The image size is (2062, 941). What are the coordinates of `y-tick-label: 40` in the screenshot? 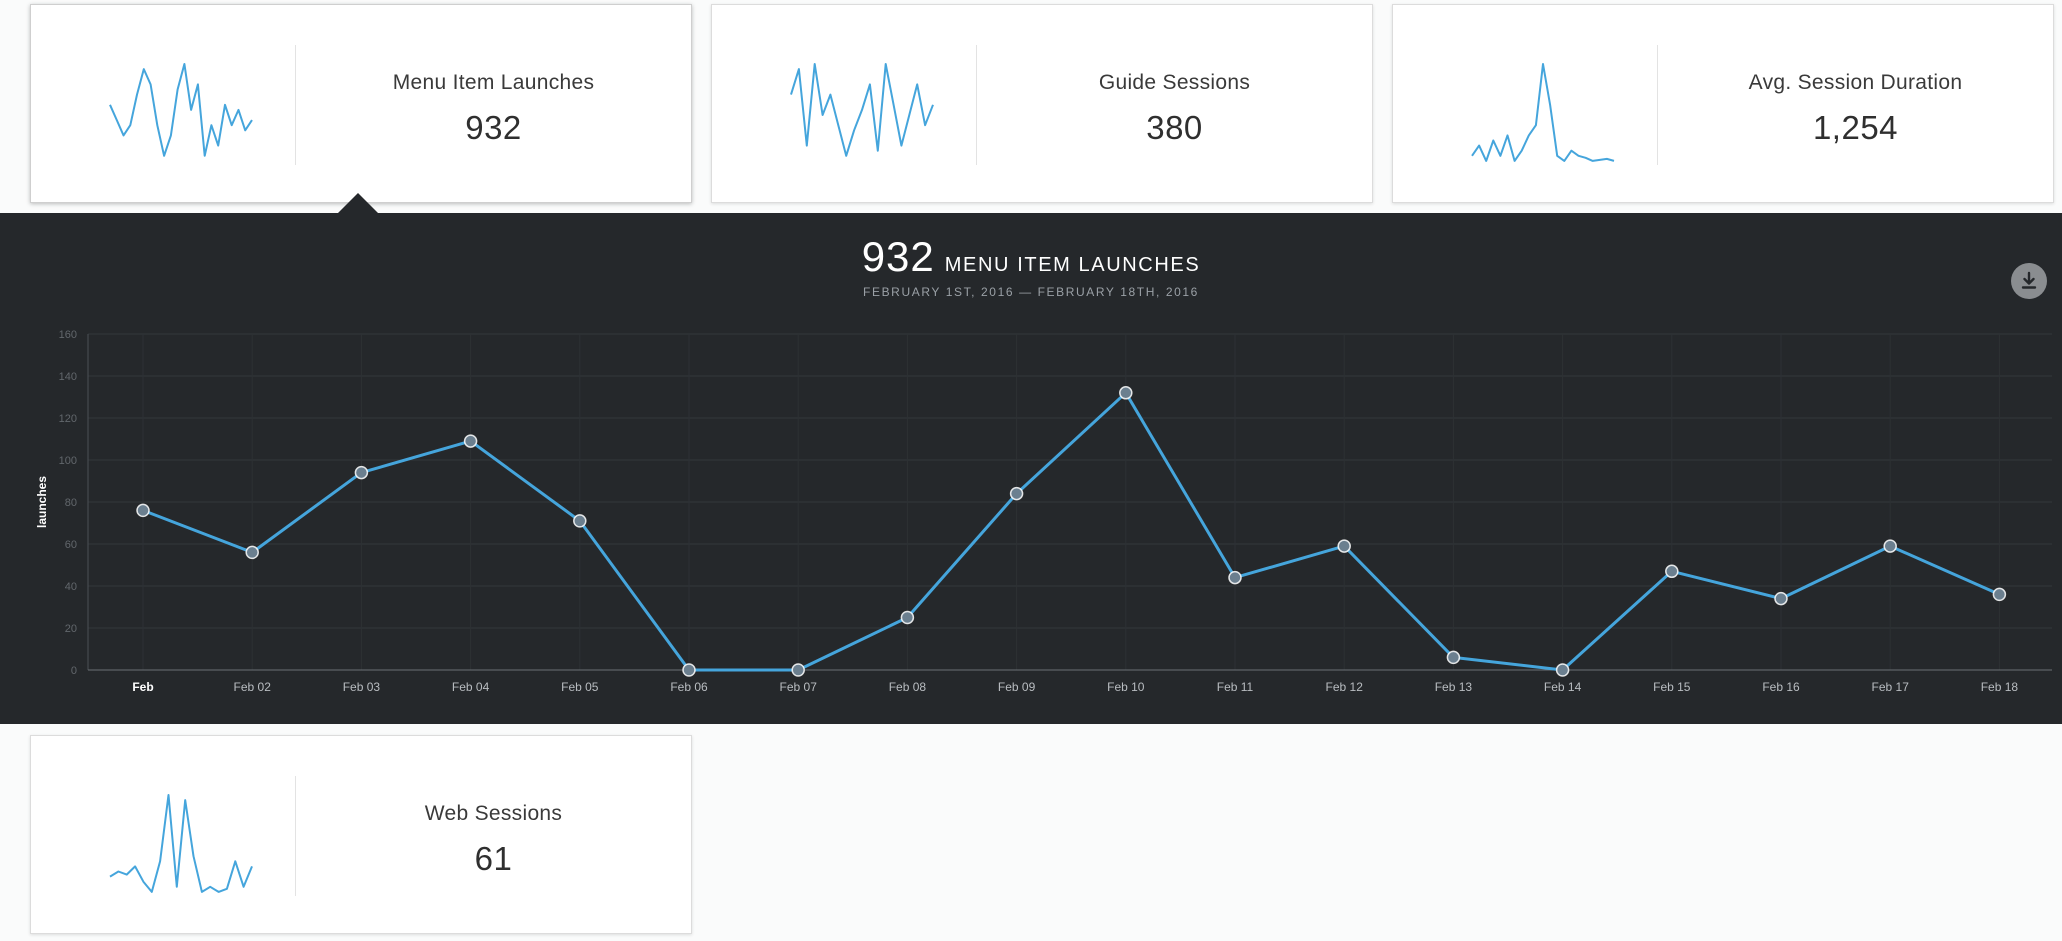 It's located at (71, 587).